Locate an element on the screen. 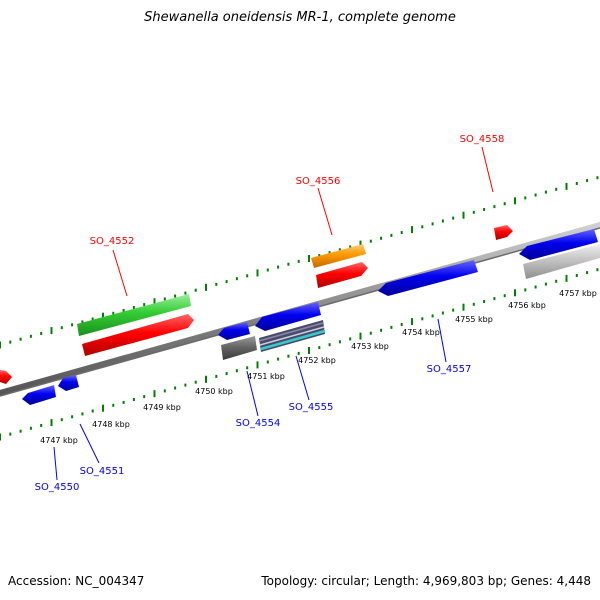 Image resolution: width=600 pixels, height=600 pixels. gene-so4551 is located at coordinates (68, 383).